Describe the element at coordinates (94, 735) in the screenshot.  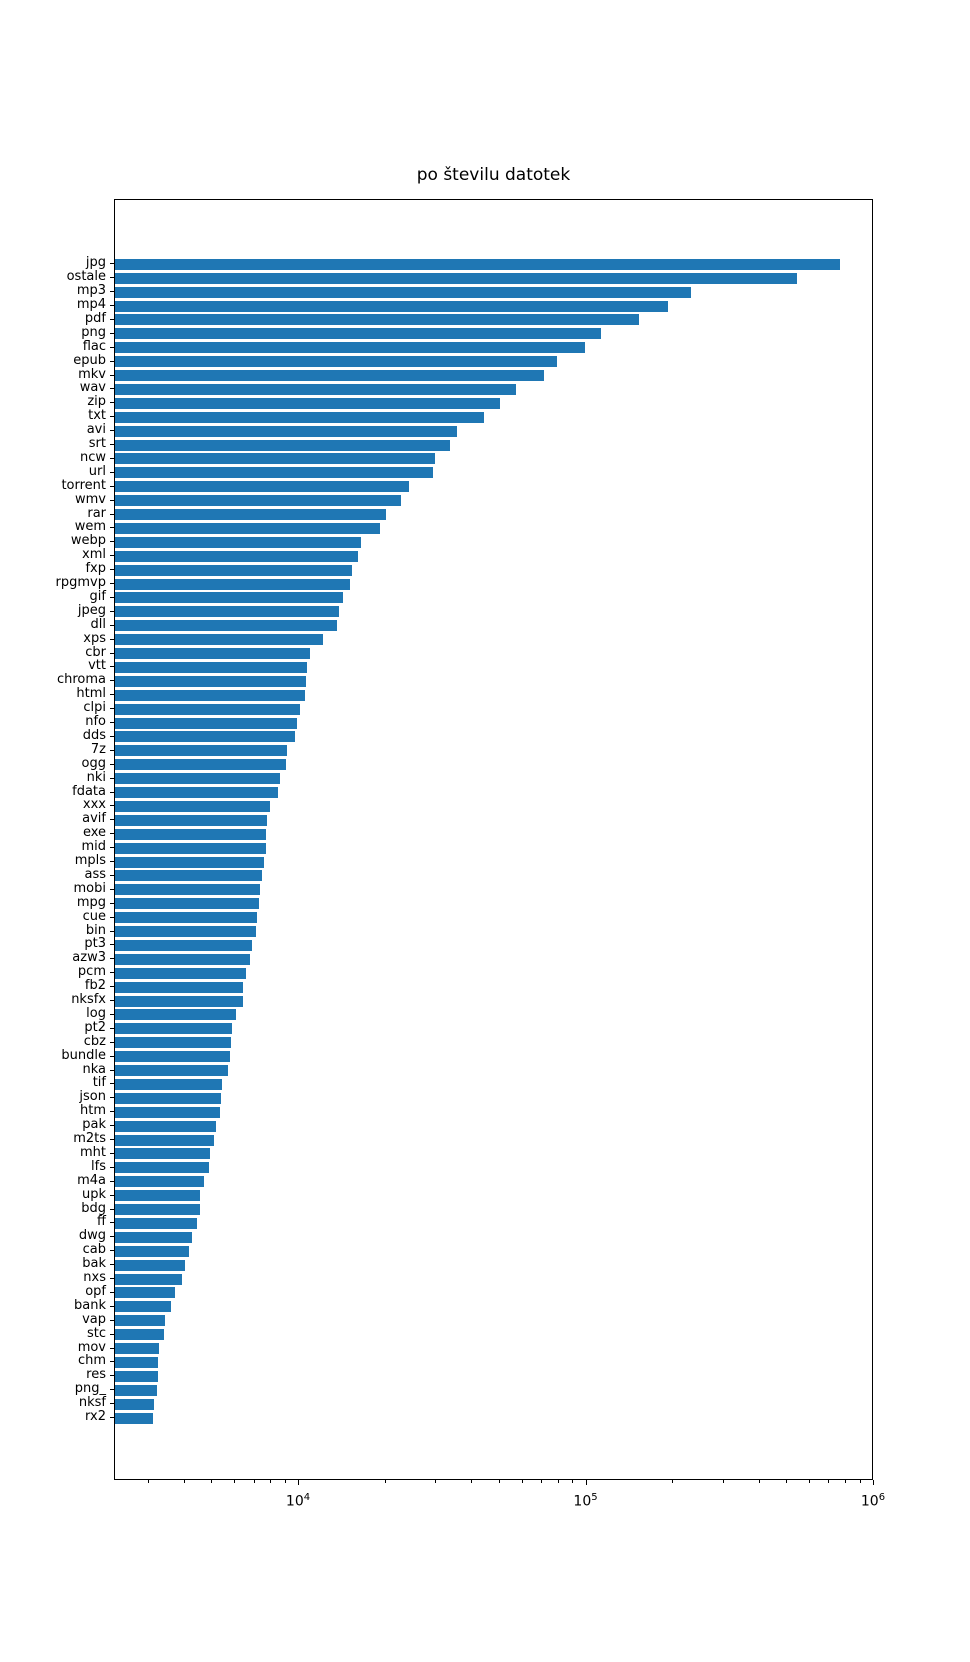
I see `category-label: dds` at that location.